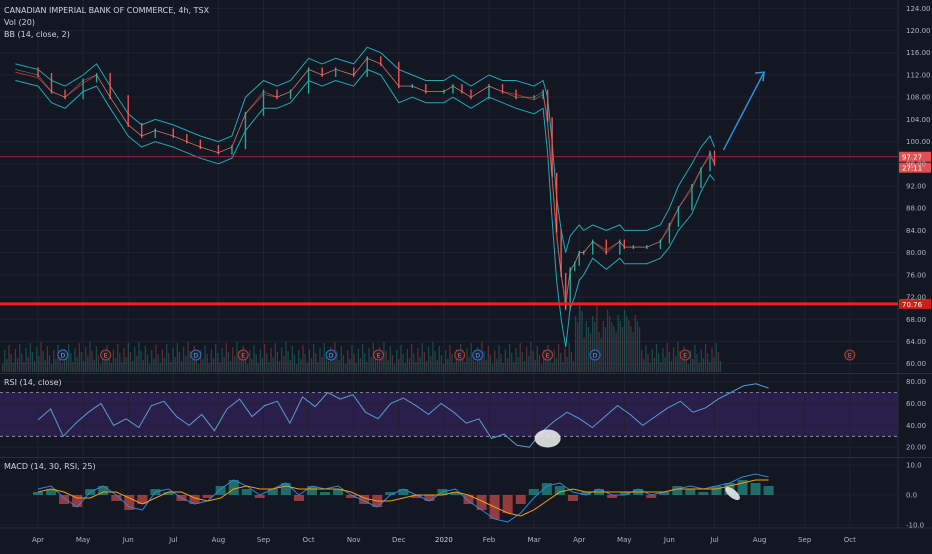 The image size is (932, 554). Describe the element at coordinates (547, 438) in the screenshot. I see `rsi-highlight-ellipse` at that location.